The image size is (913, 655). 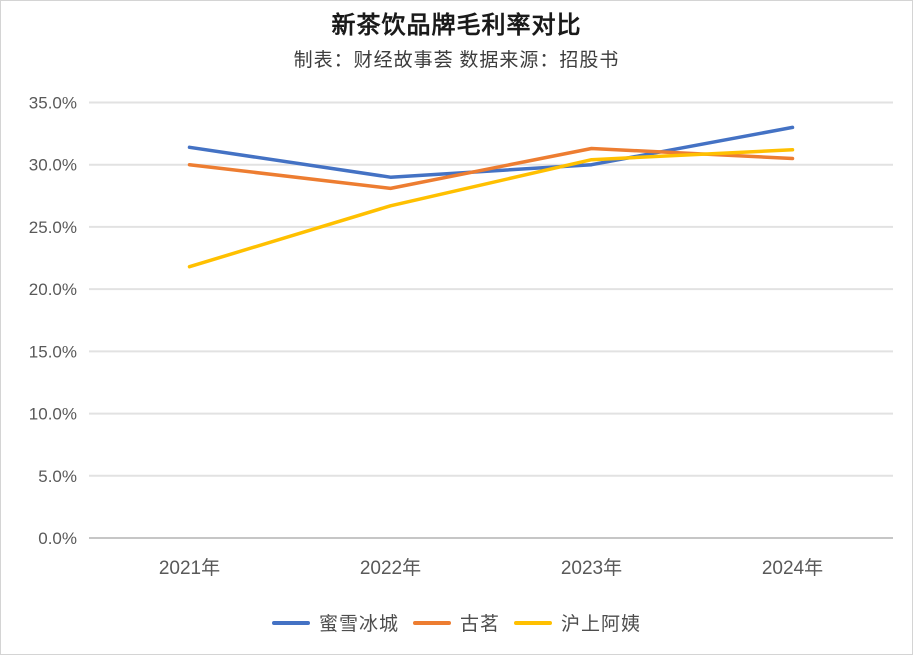 What do you see at coordinates (456, 60) in the screenshot?
I see `chart-subtitle: 制表：财经故事荟 数据来源：招股书` at bounding box center [456, 60].